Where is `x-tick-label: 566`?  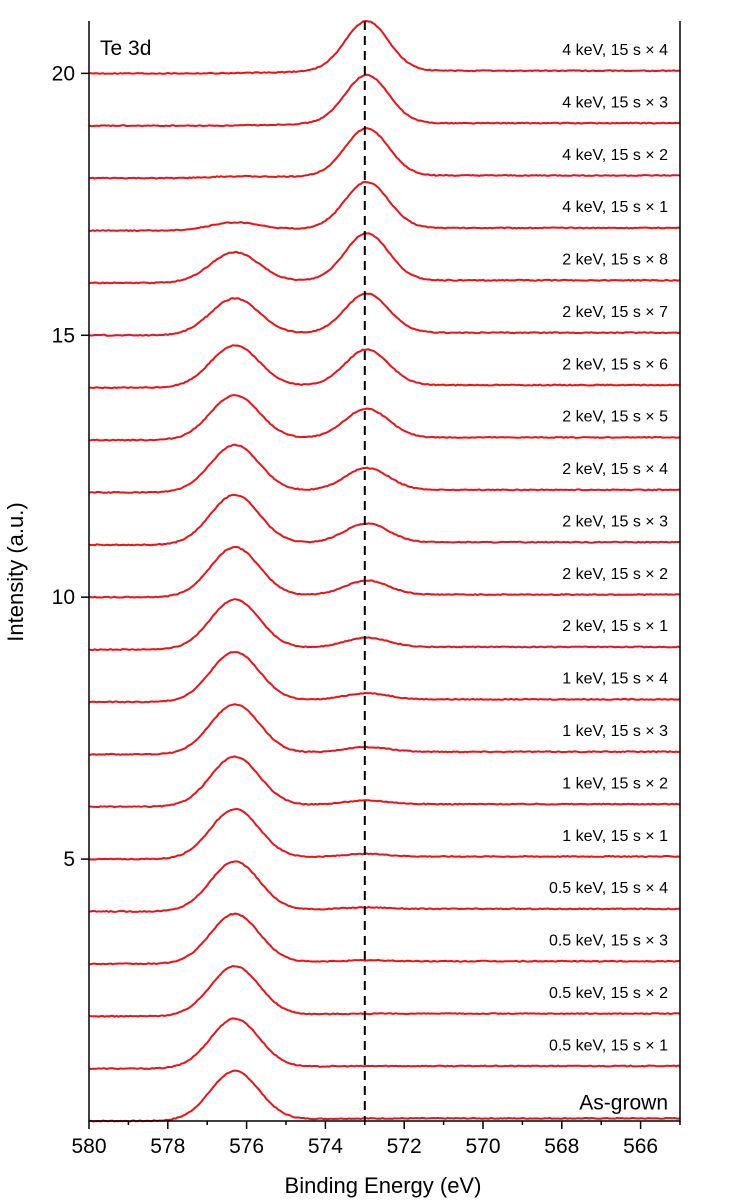 x-tick-label: 566 is located at coordinates (640, 1146).